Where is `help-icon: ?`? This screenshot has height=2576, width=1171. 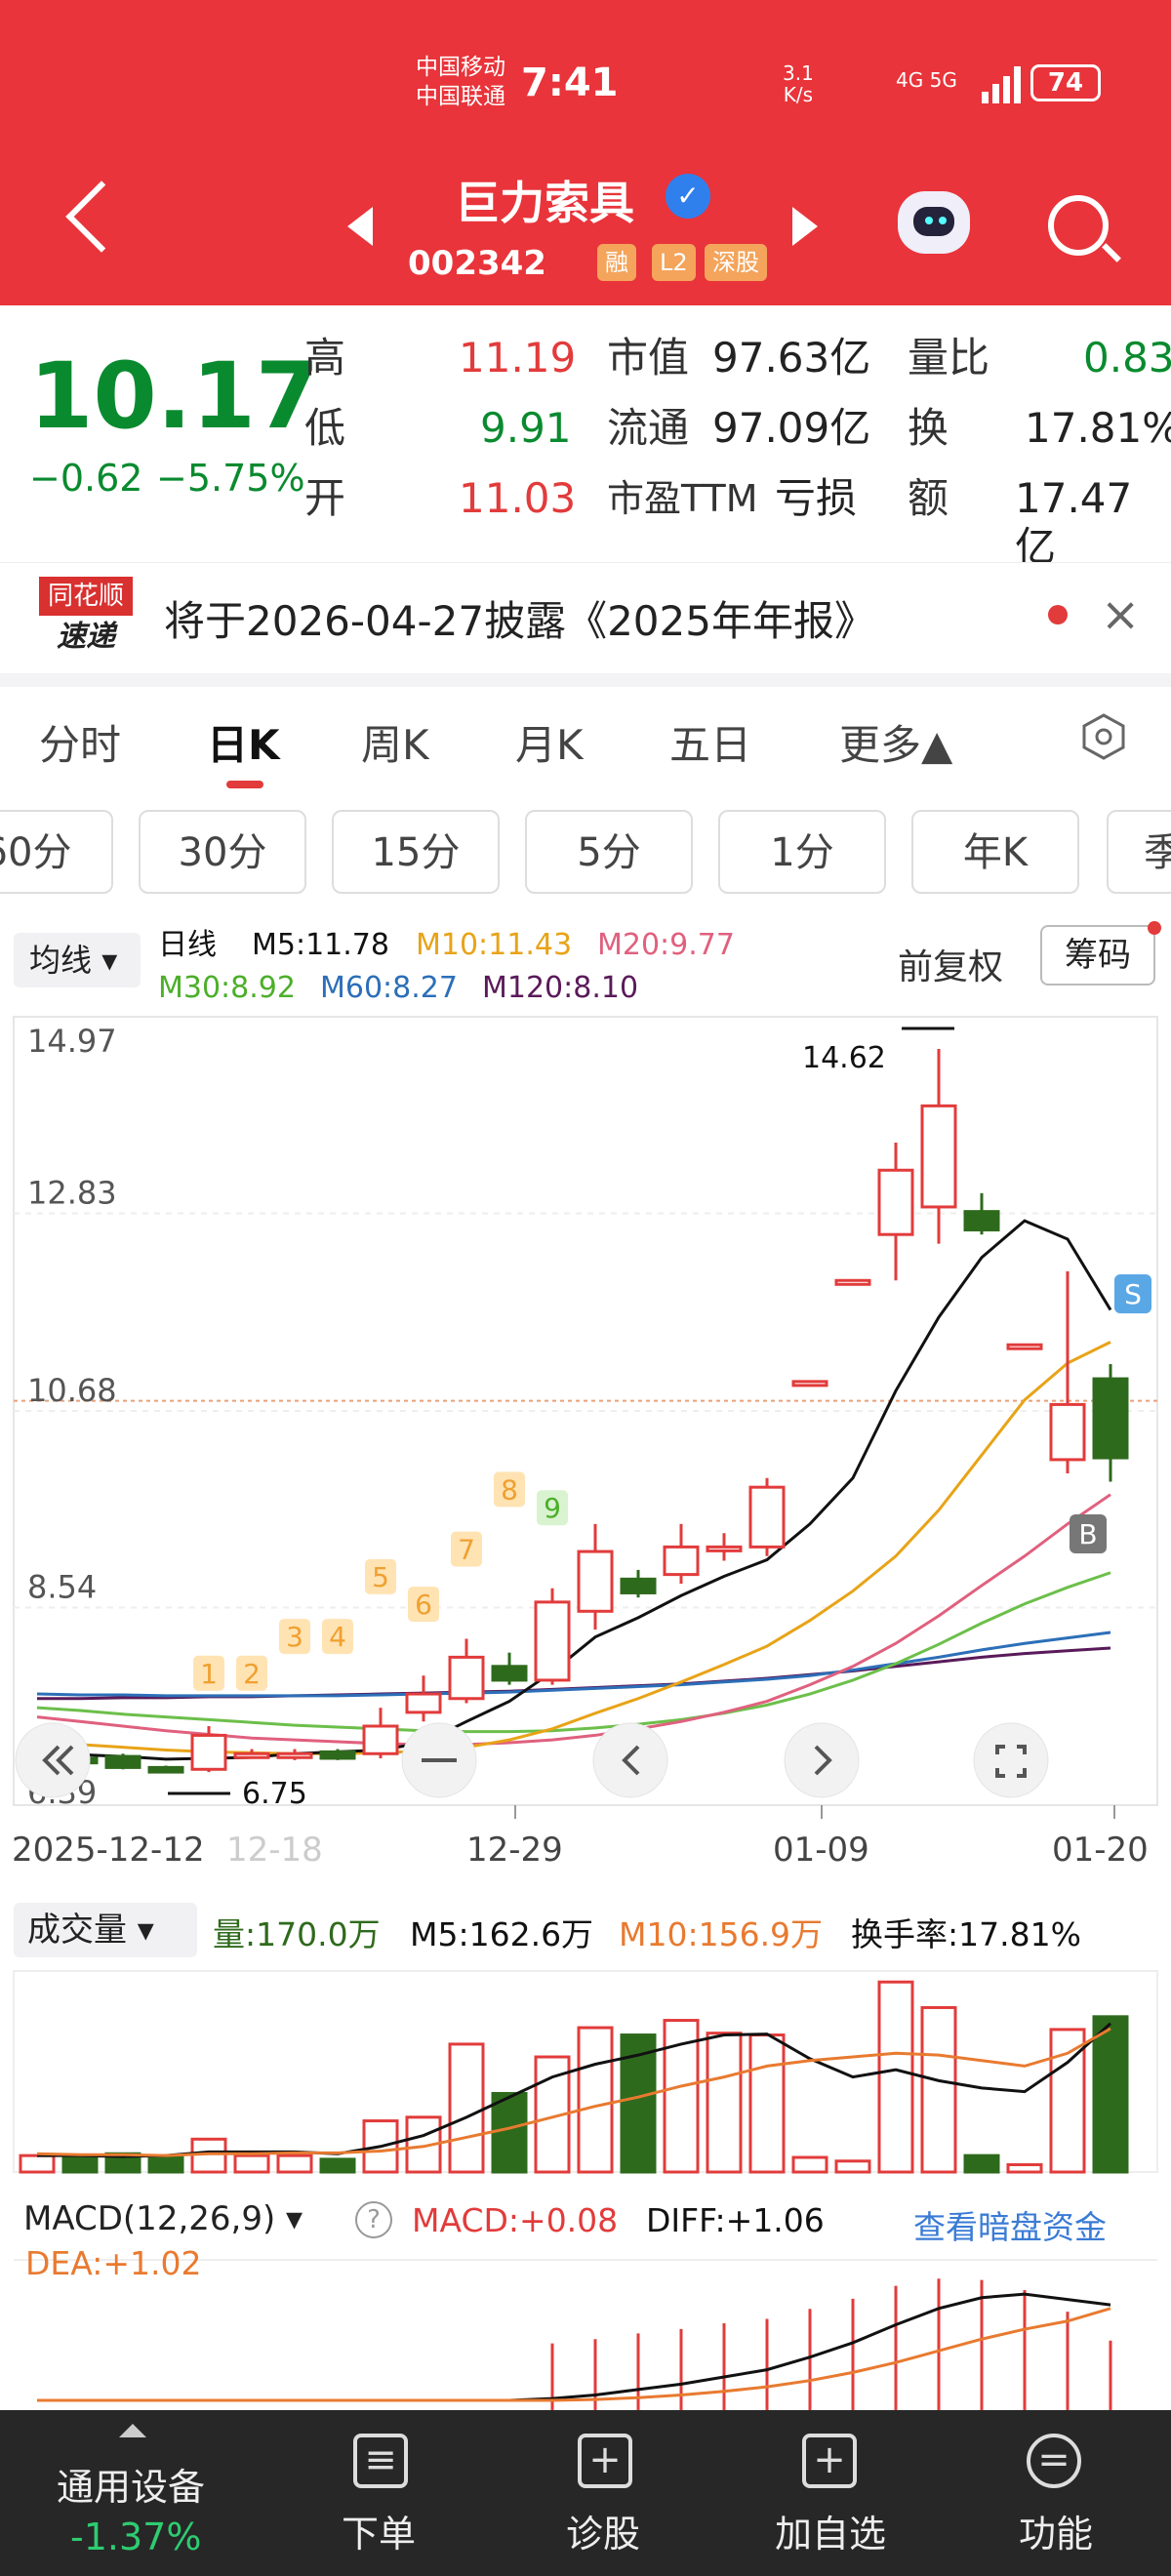 help-icon: ? is located at coordinates (373, 2219).